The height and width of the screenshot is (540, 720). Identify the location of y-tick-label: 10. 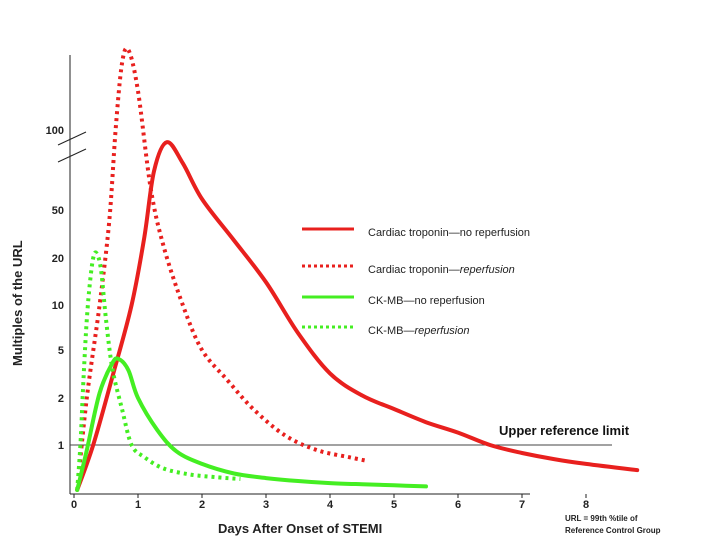
(58, 306).